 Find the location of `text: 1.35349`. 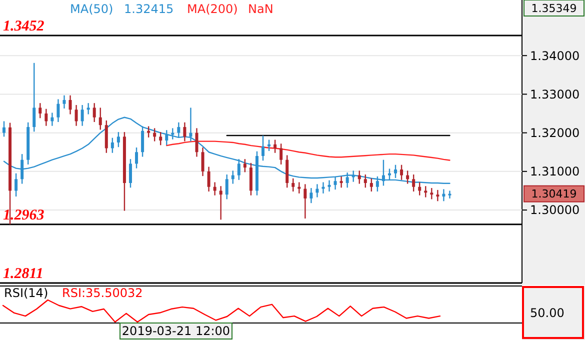

text: 1.35349 is located at coordinates (554, 8).